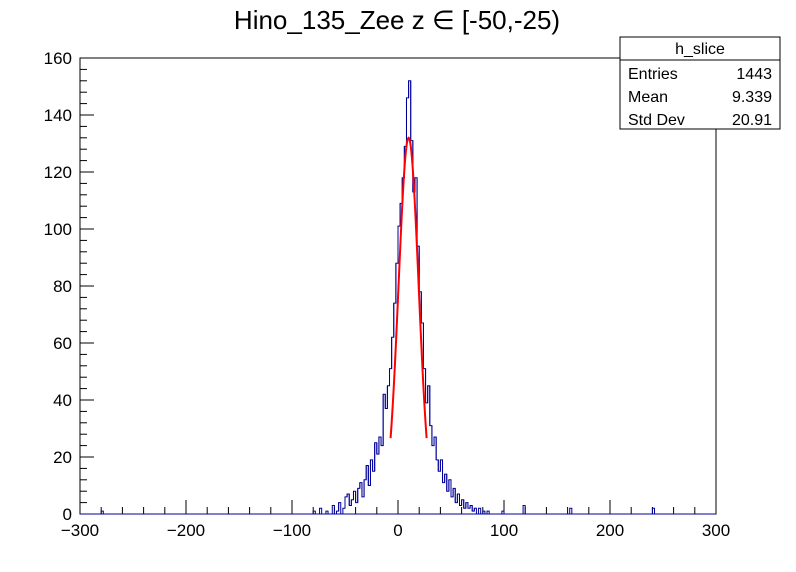 This screenshot has height=572, width=796. What do you see at coordinates (653, 74) in the screenshot?
I see `stats-entries-label: Entries` at bounding box center [653, 74].